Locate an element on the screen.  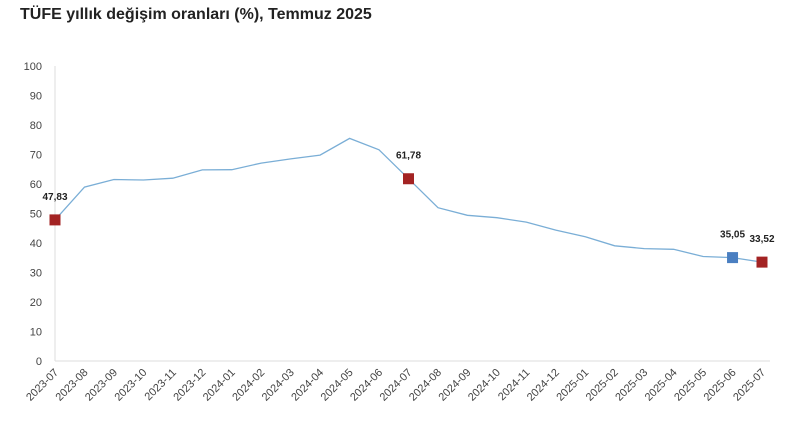
y-tick-label: 100 is located at coordinates (33, 67).